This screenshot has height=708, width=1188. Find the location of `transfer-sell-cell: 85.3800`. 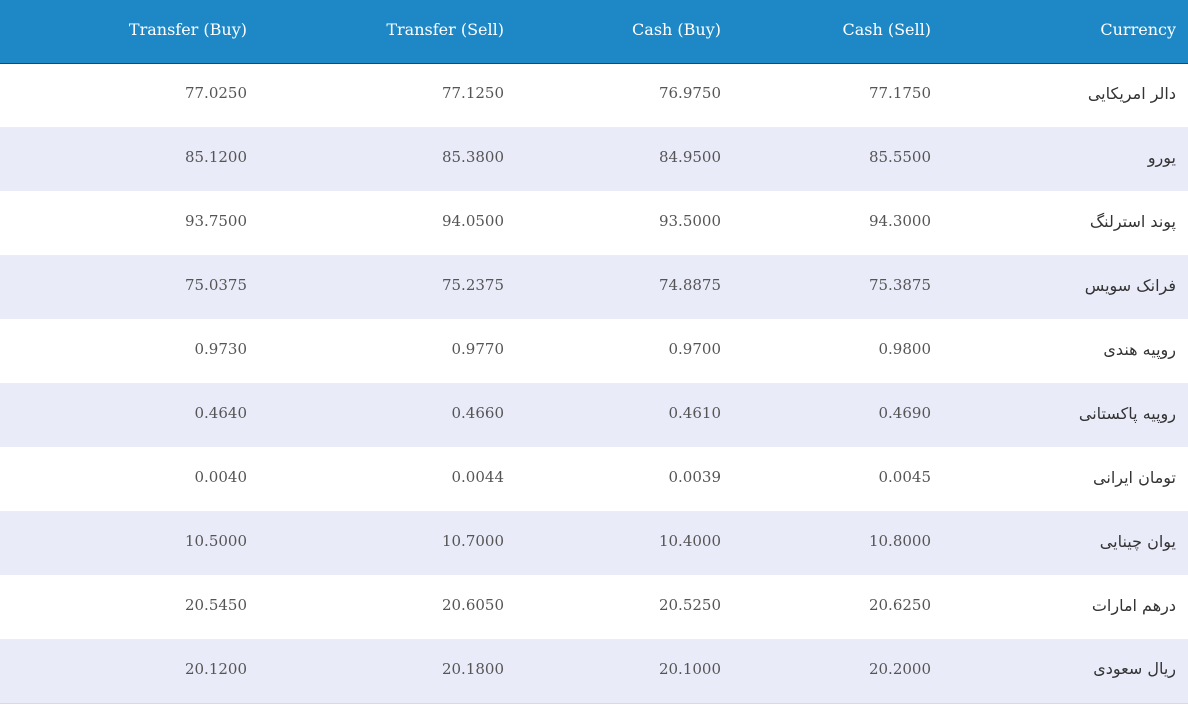

transfer-sell-cell: 85.3800 is located at coordinates (472, 157).